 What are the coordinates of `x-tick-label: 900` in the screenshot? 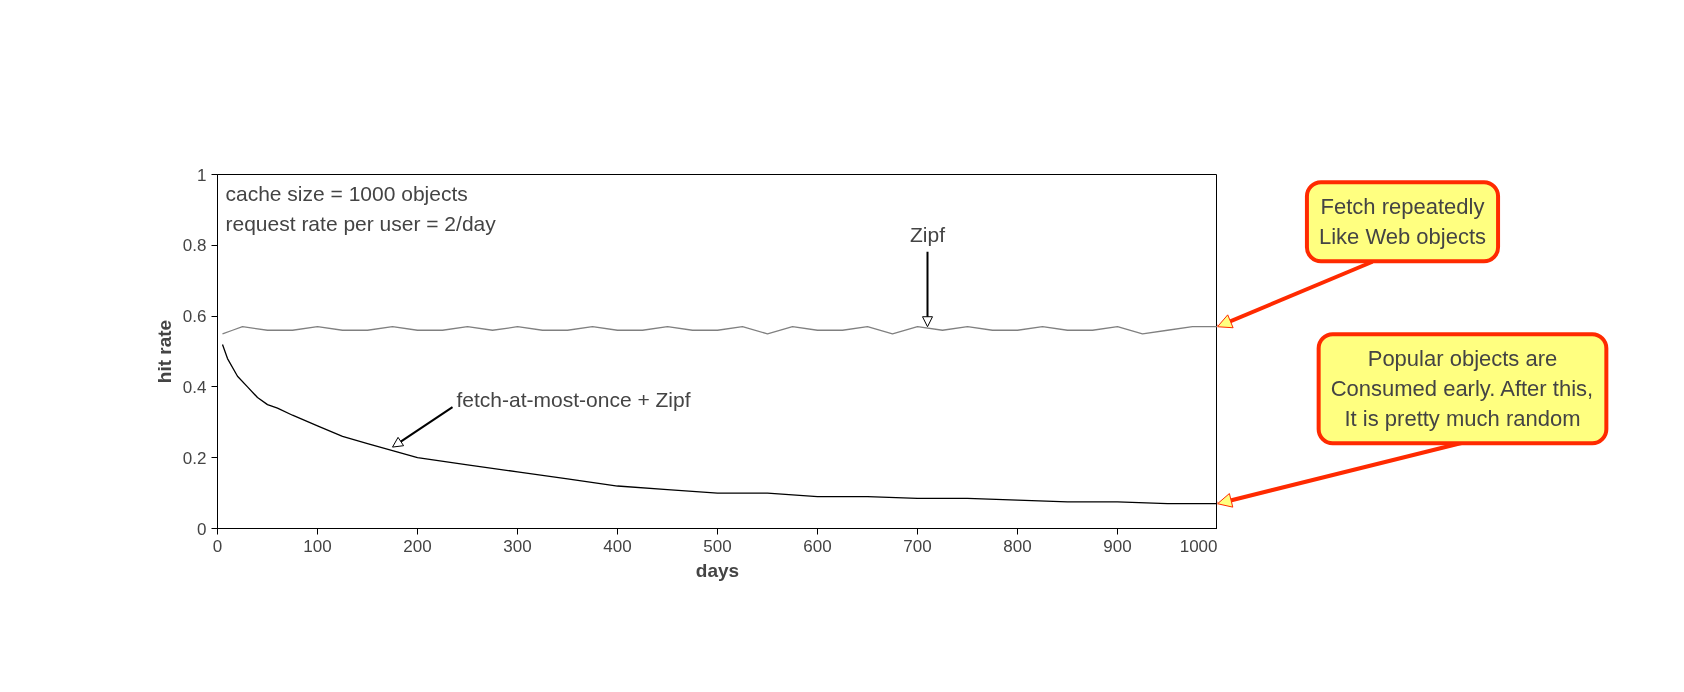 It's located at (1117, 546).